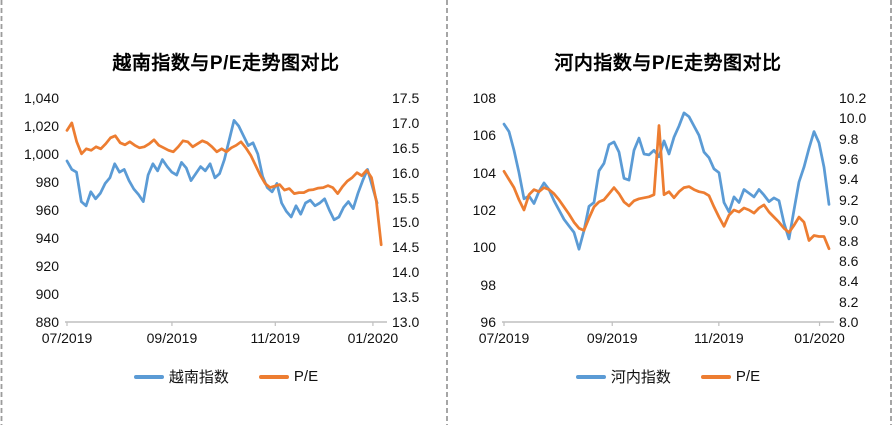 Image resolution: width=894 pixels, height=425 pixels. Describe the element at coordinates (853, 118) in the screenshot. I see `right-axis-tick-label: 10.0` at that location.